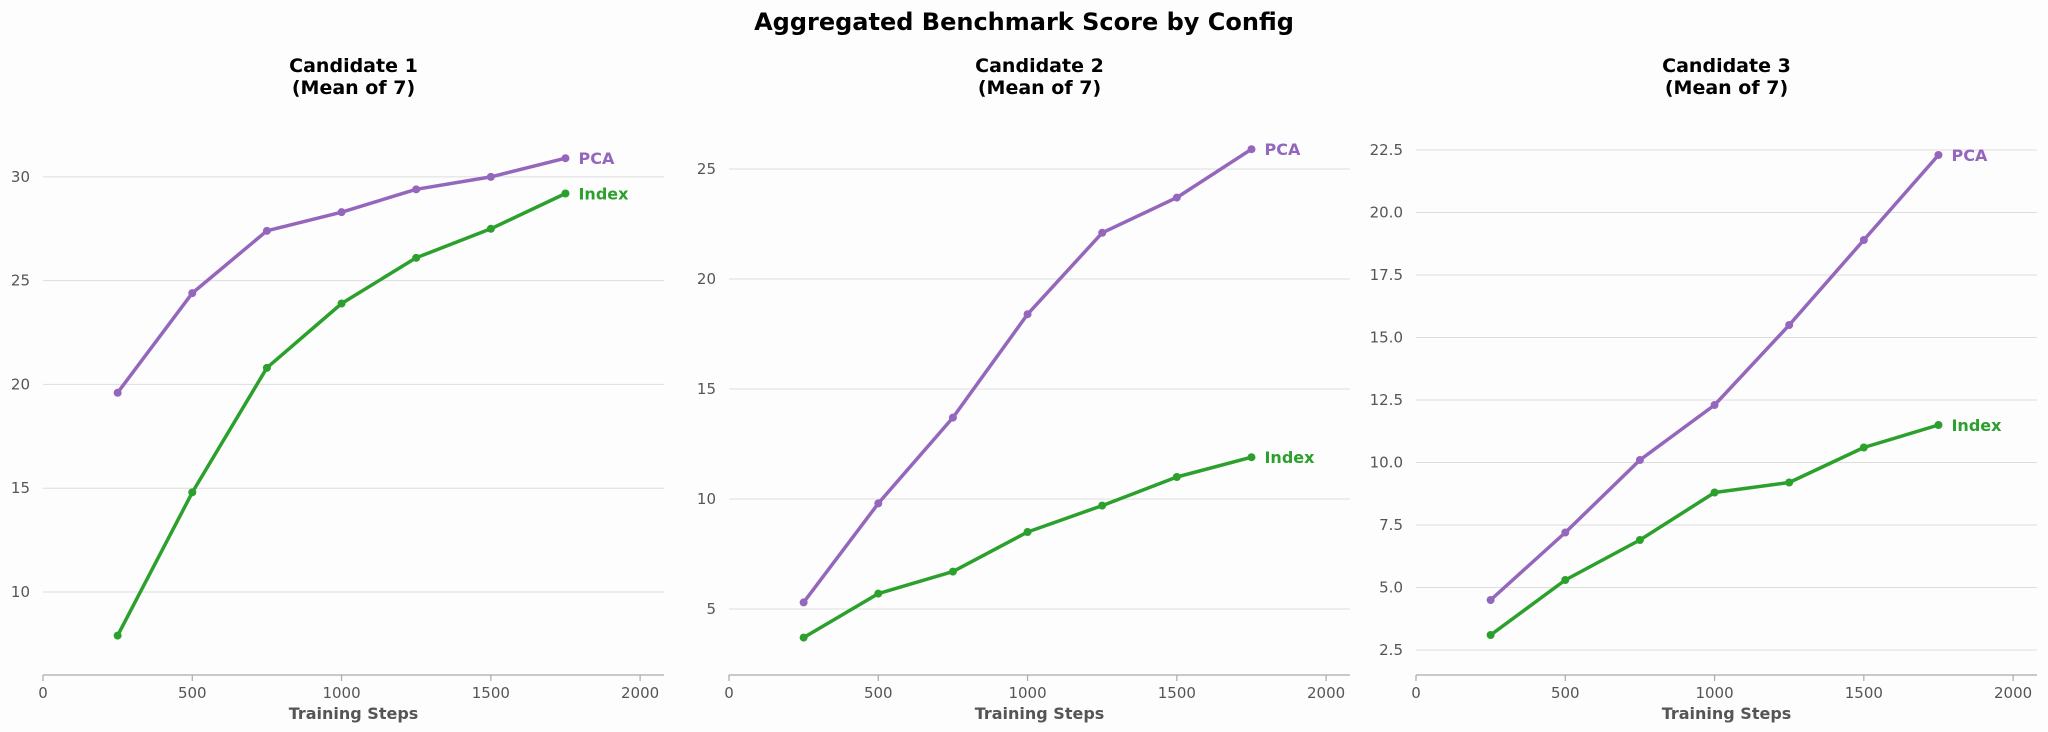  Describe the element at coordinates (1386, 400) in the screenshot. I see `y-tick-label: 12.5` at that location.